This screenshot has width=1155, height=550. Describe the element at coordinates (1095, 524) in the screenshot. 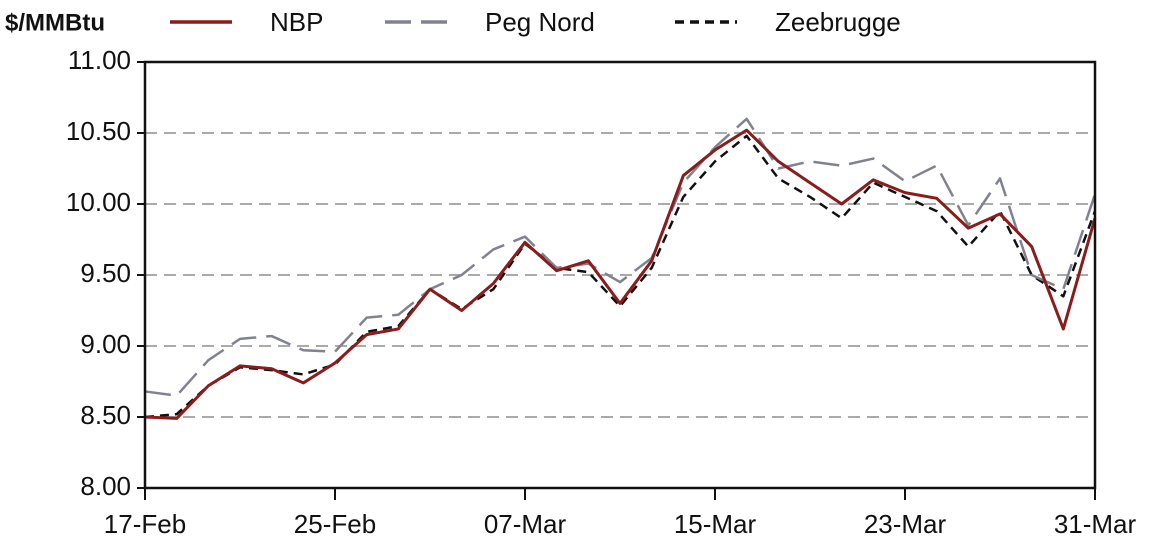

I see `x-tick-label: 31-Mar` at that location.